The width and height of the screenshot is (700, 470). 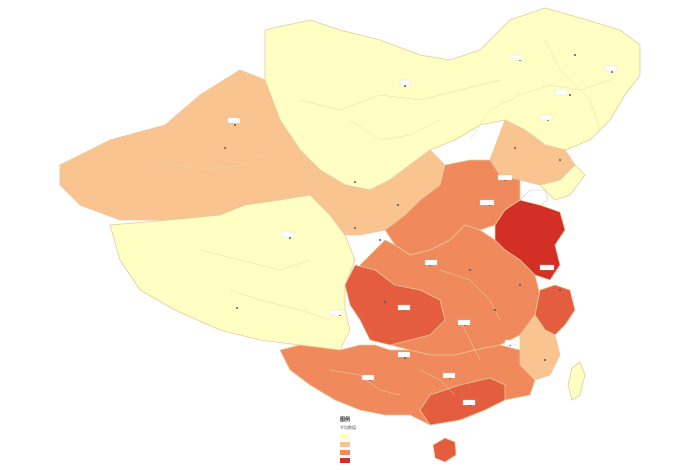 I want to click on legend-title: 图例, so click(x=345, y=420).